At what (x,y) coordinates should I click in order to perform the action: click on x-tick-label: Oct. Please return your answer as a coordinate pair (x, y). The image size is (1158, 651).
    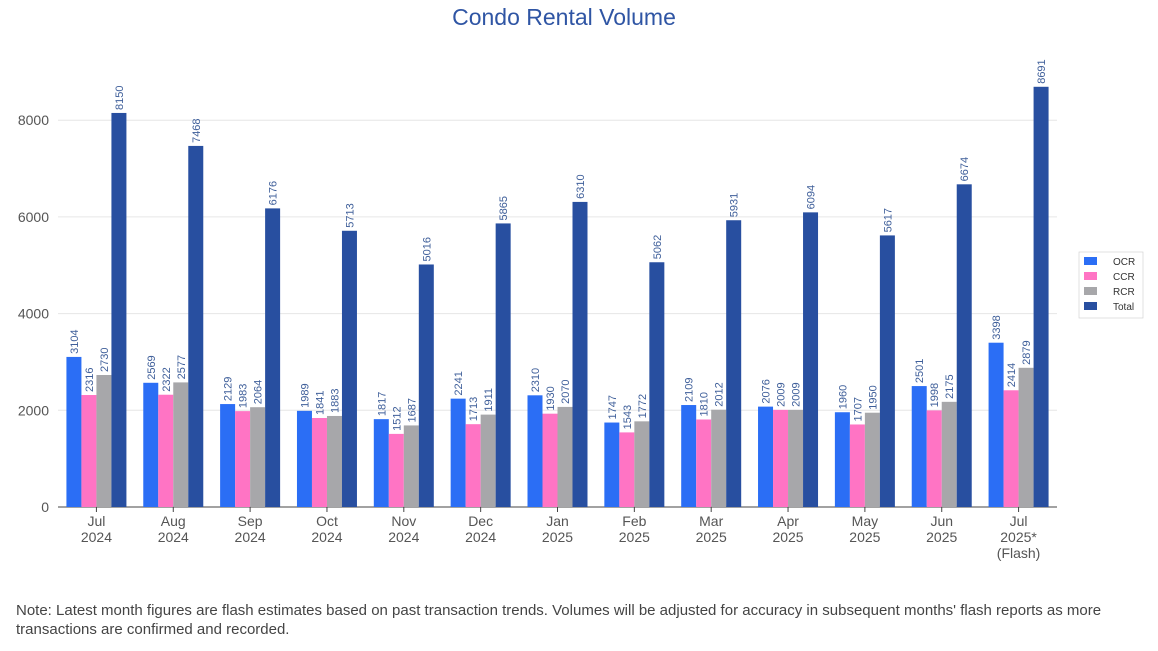
    Looking at the image, I should click on (327, 521).